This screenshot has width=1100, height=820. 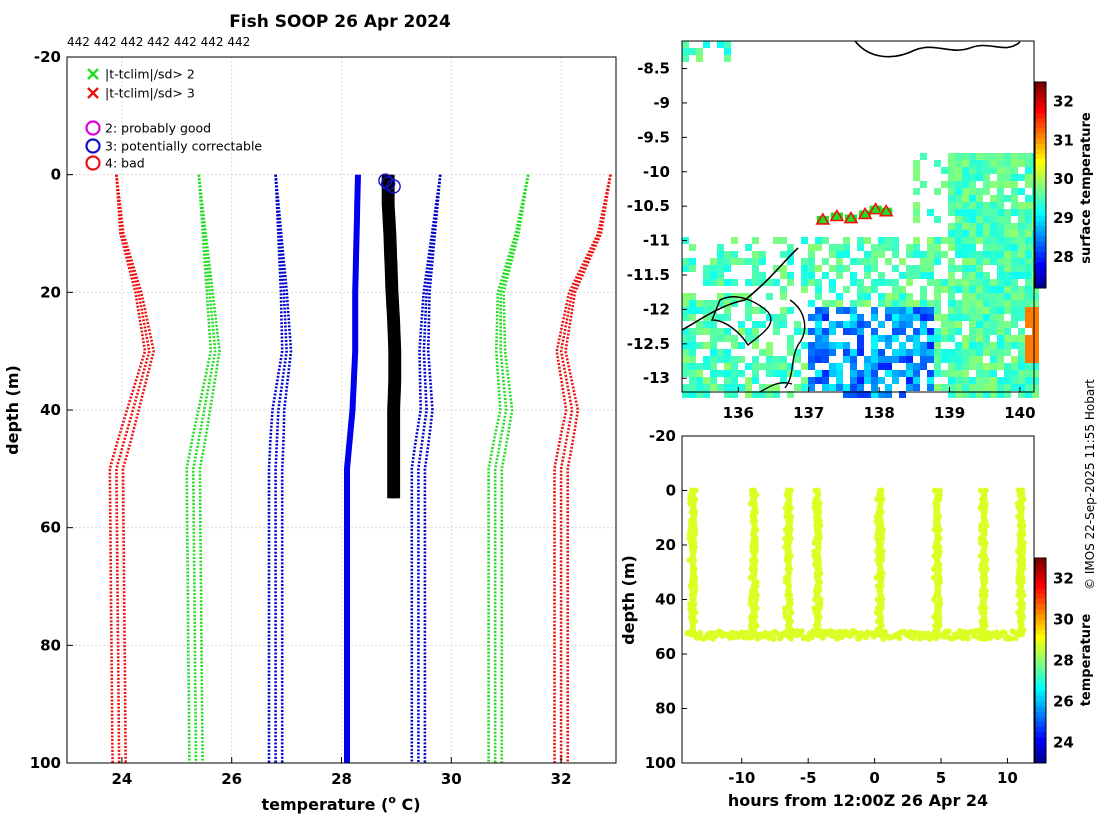 I want to click on drop-number-label: 442 442 442 442 442 442 442, so click(x=158, y=42).